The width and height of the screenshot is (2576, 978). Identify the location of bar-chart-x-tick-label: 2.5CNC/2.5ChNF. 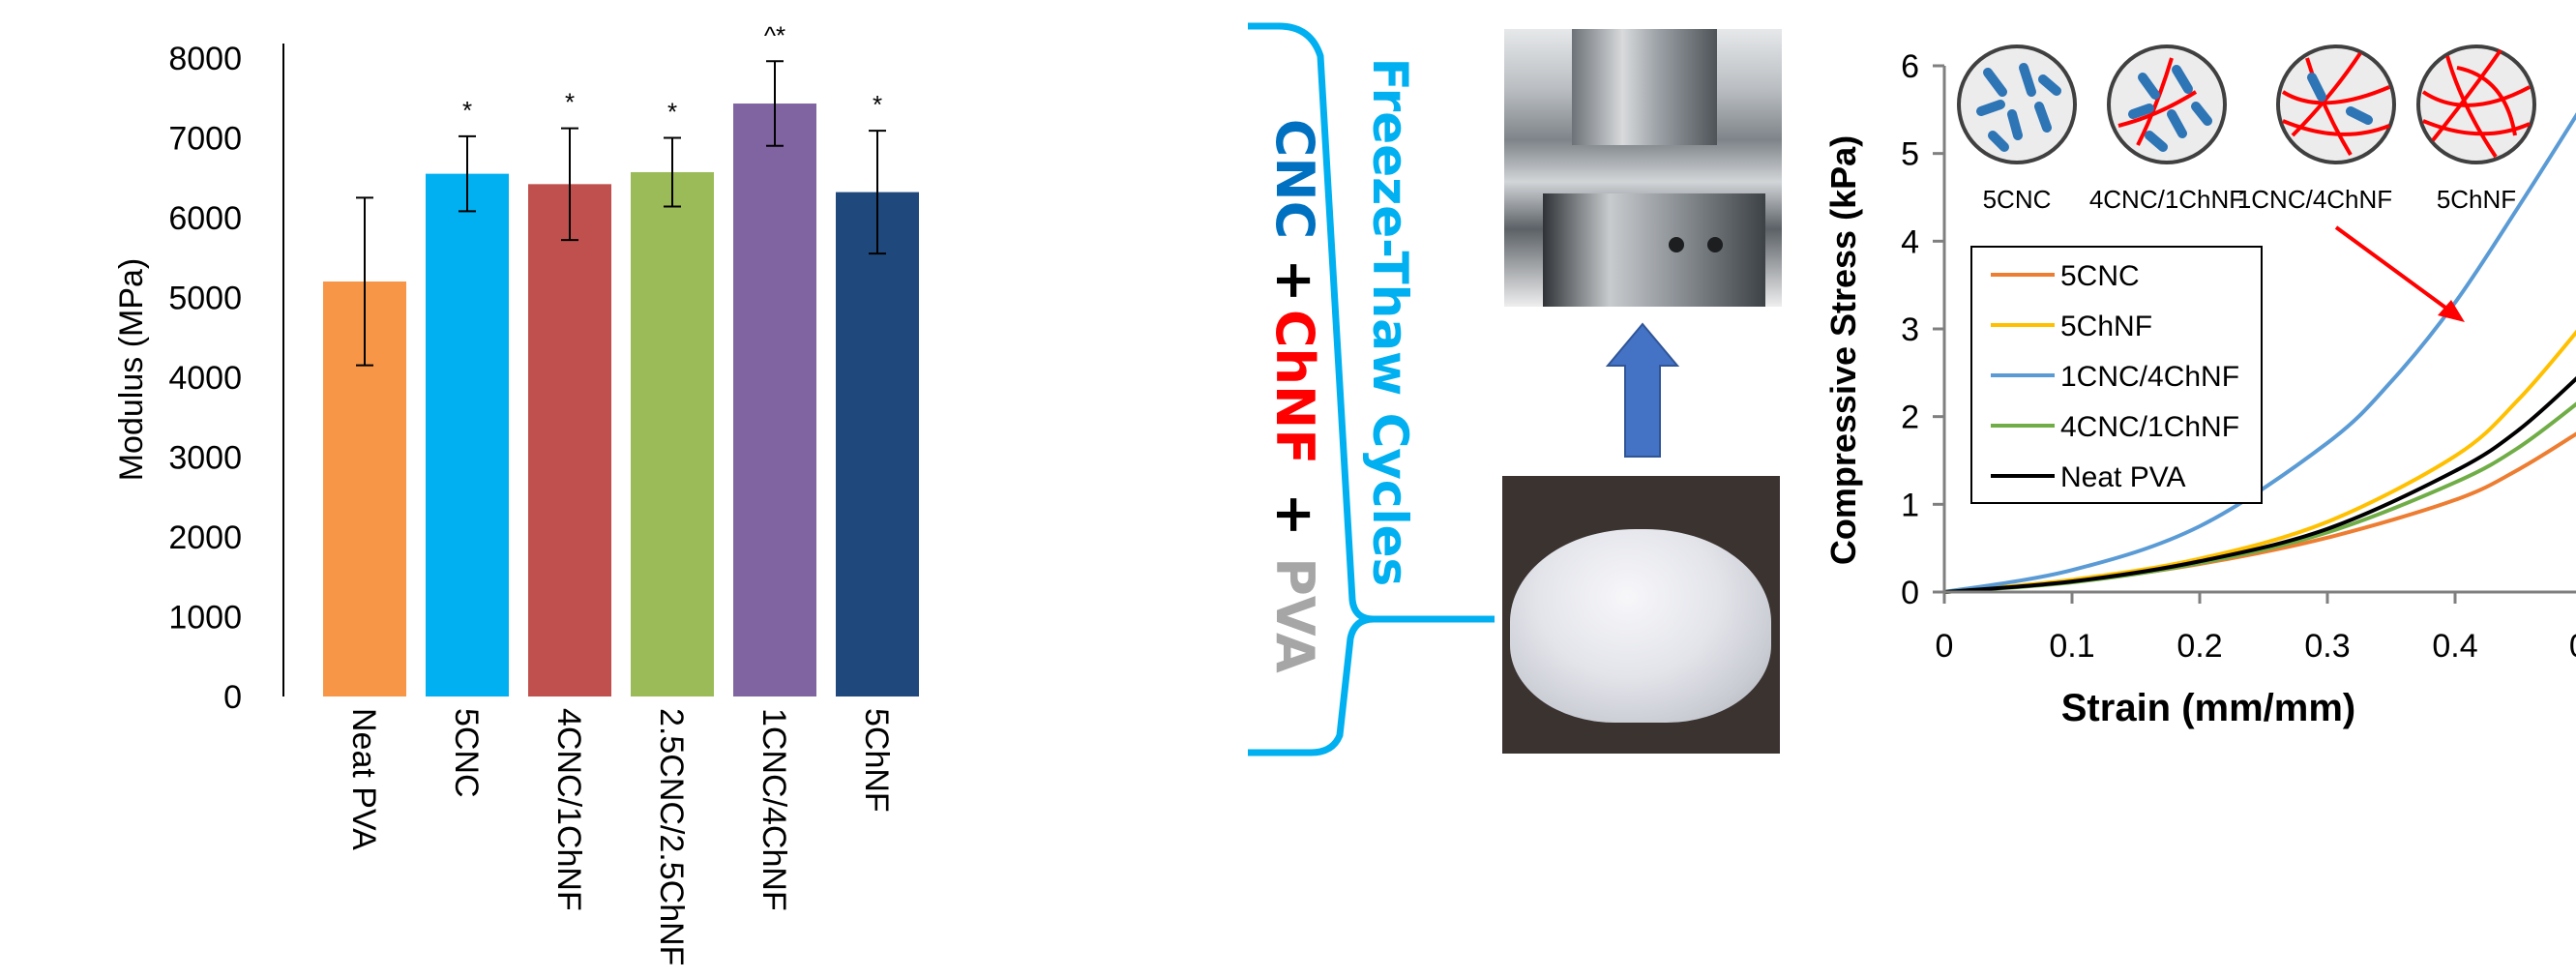
(671, 836).